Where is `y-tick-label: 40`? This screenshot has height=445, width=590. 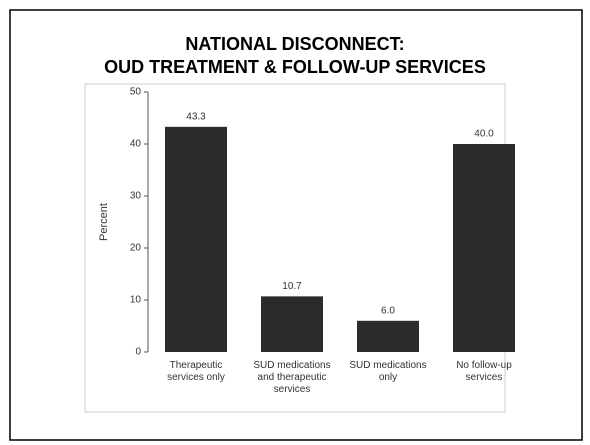 y-tick-label: 40 is located at coordinates (136, 144).